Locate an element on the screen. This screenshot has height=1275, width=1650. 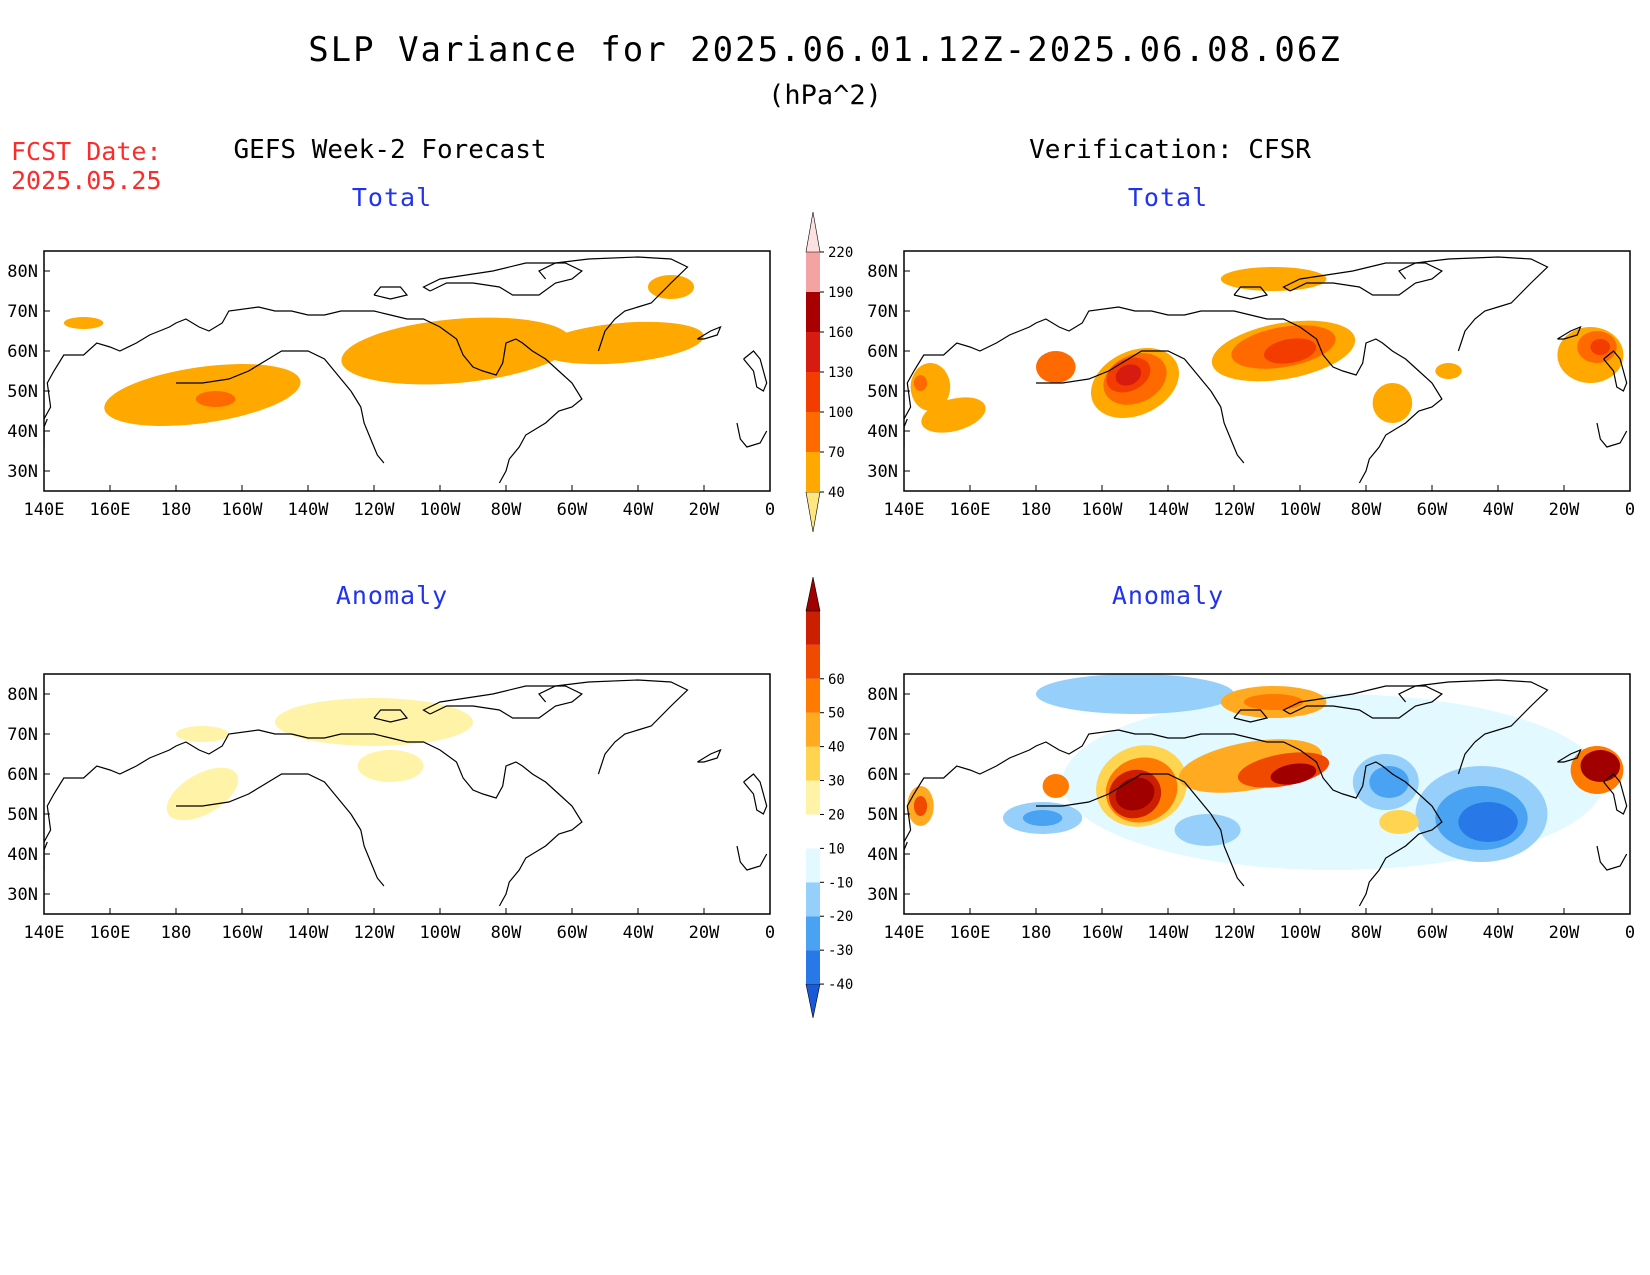
gefs-anomaly-title: Anomaly is located at coordinates (392, 595).